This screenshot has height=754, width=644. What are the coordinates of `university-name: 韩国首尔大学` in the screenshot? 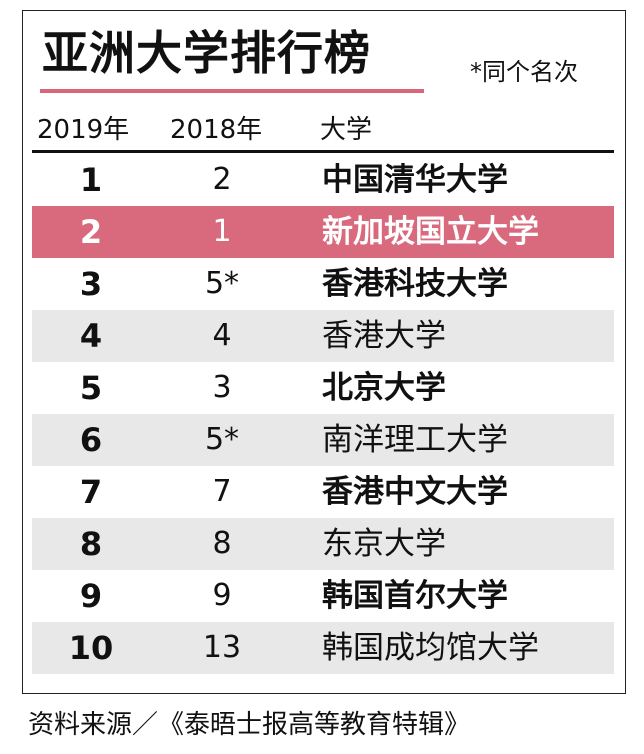 It's located at (415, 596).